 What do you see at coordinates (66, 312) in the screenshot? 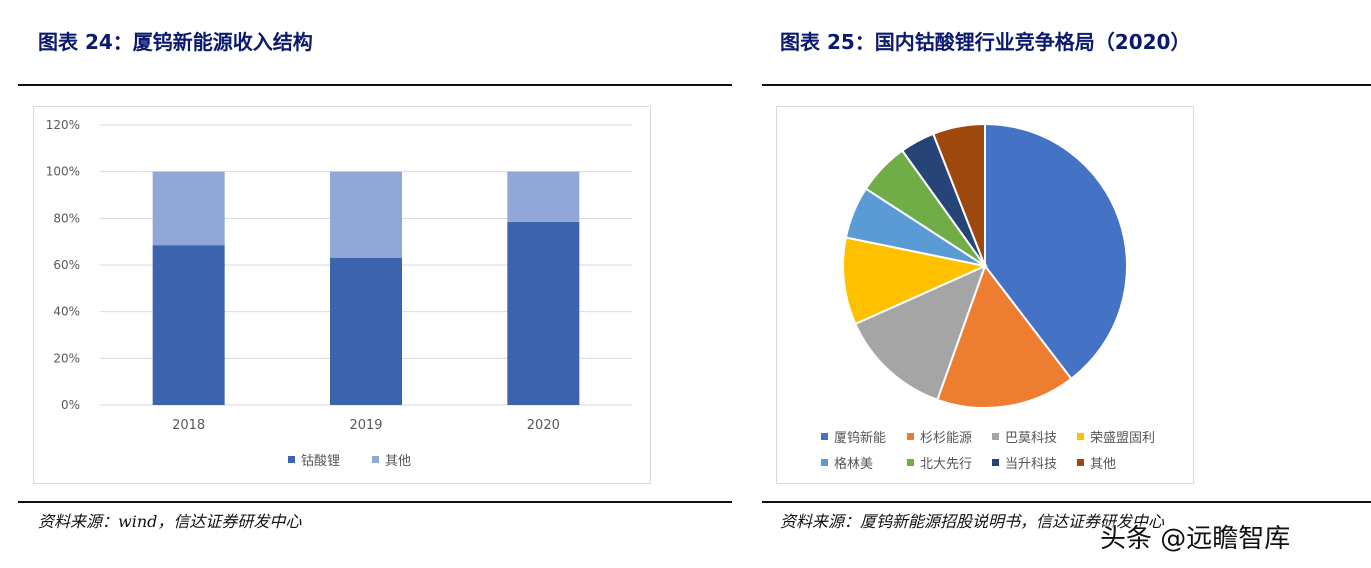
I see `y-tick-label: 40%` at bounding box center [66, 312].